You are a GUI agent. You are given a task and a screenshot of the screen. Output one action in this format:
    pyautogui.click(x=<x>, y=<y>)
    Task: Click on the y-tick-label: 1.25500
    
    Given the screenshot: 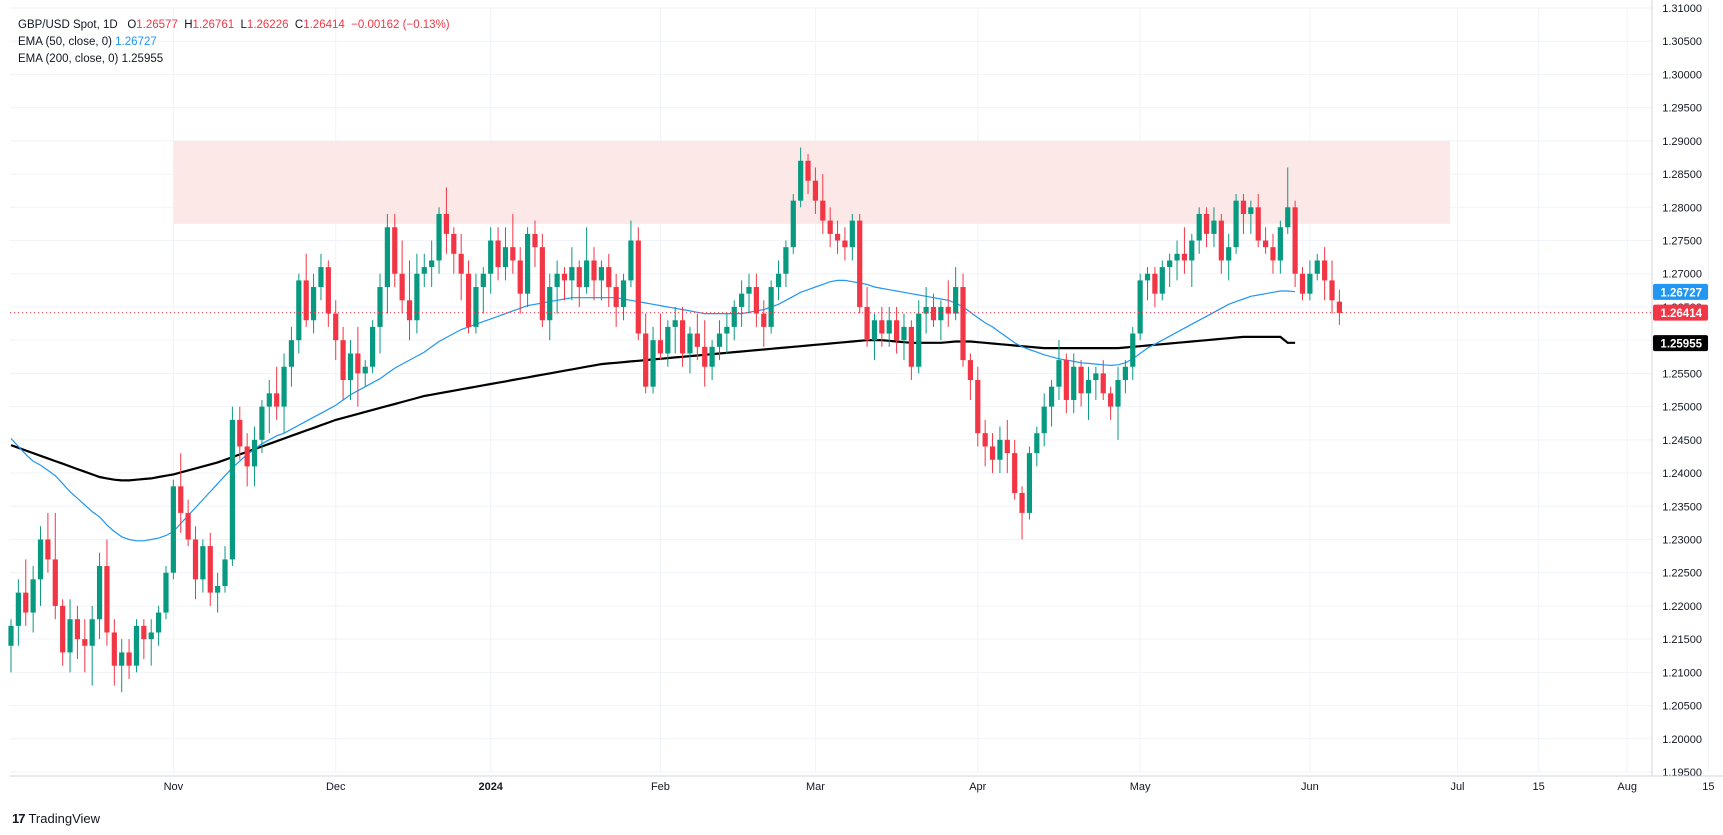 What is the action you would take?
    pyautogui.click(x=1682, y=374)
    